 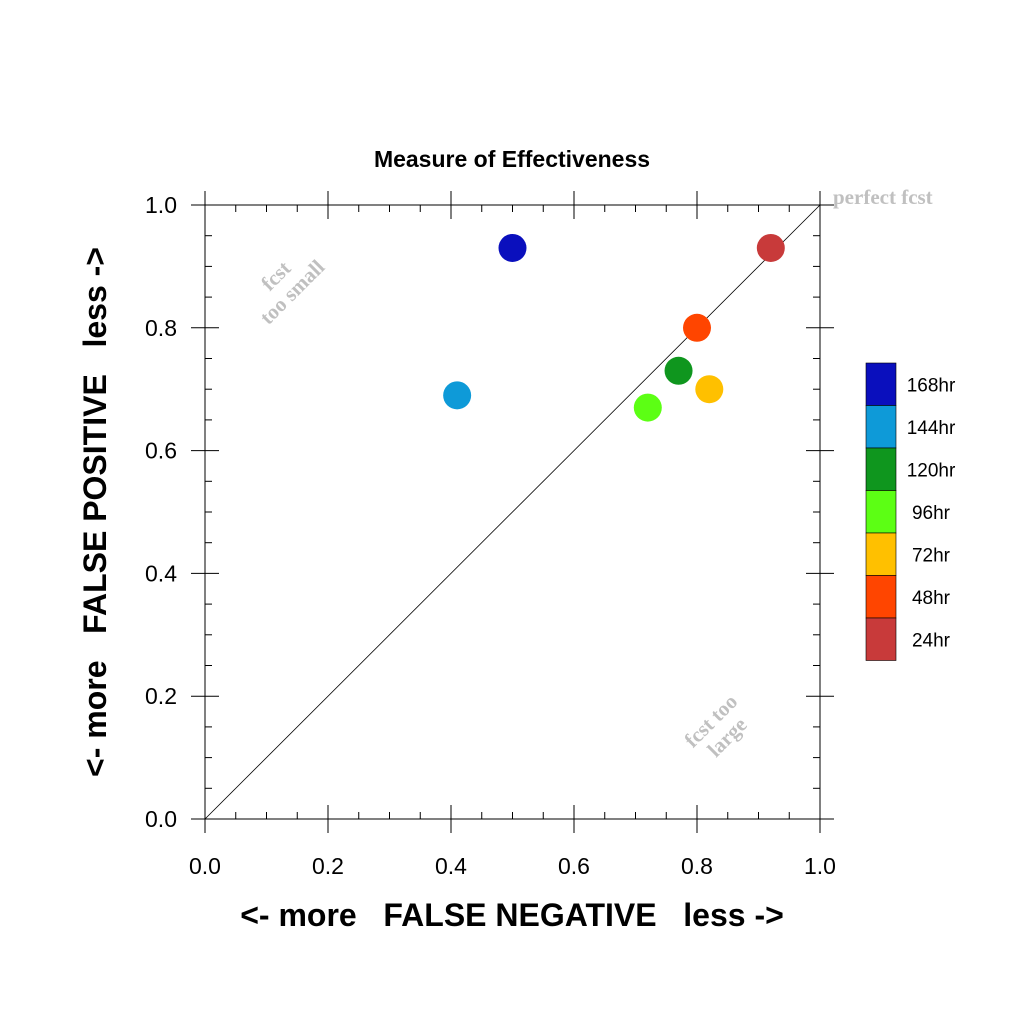 What do you see at coordinates (931, 470) in the screenshot?
I see `legend-label-120hr: 120hr` at bounding box center [931, 470].